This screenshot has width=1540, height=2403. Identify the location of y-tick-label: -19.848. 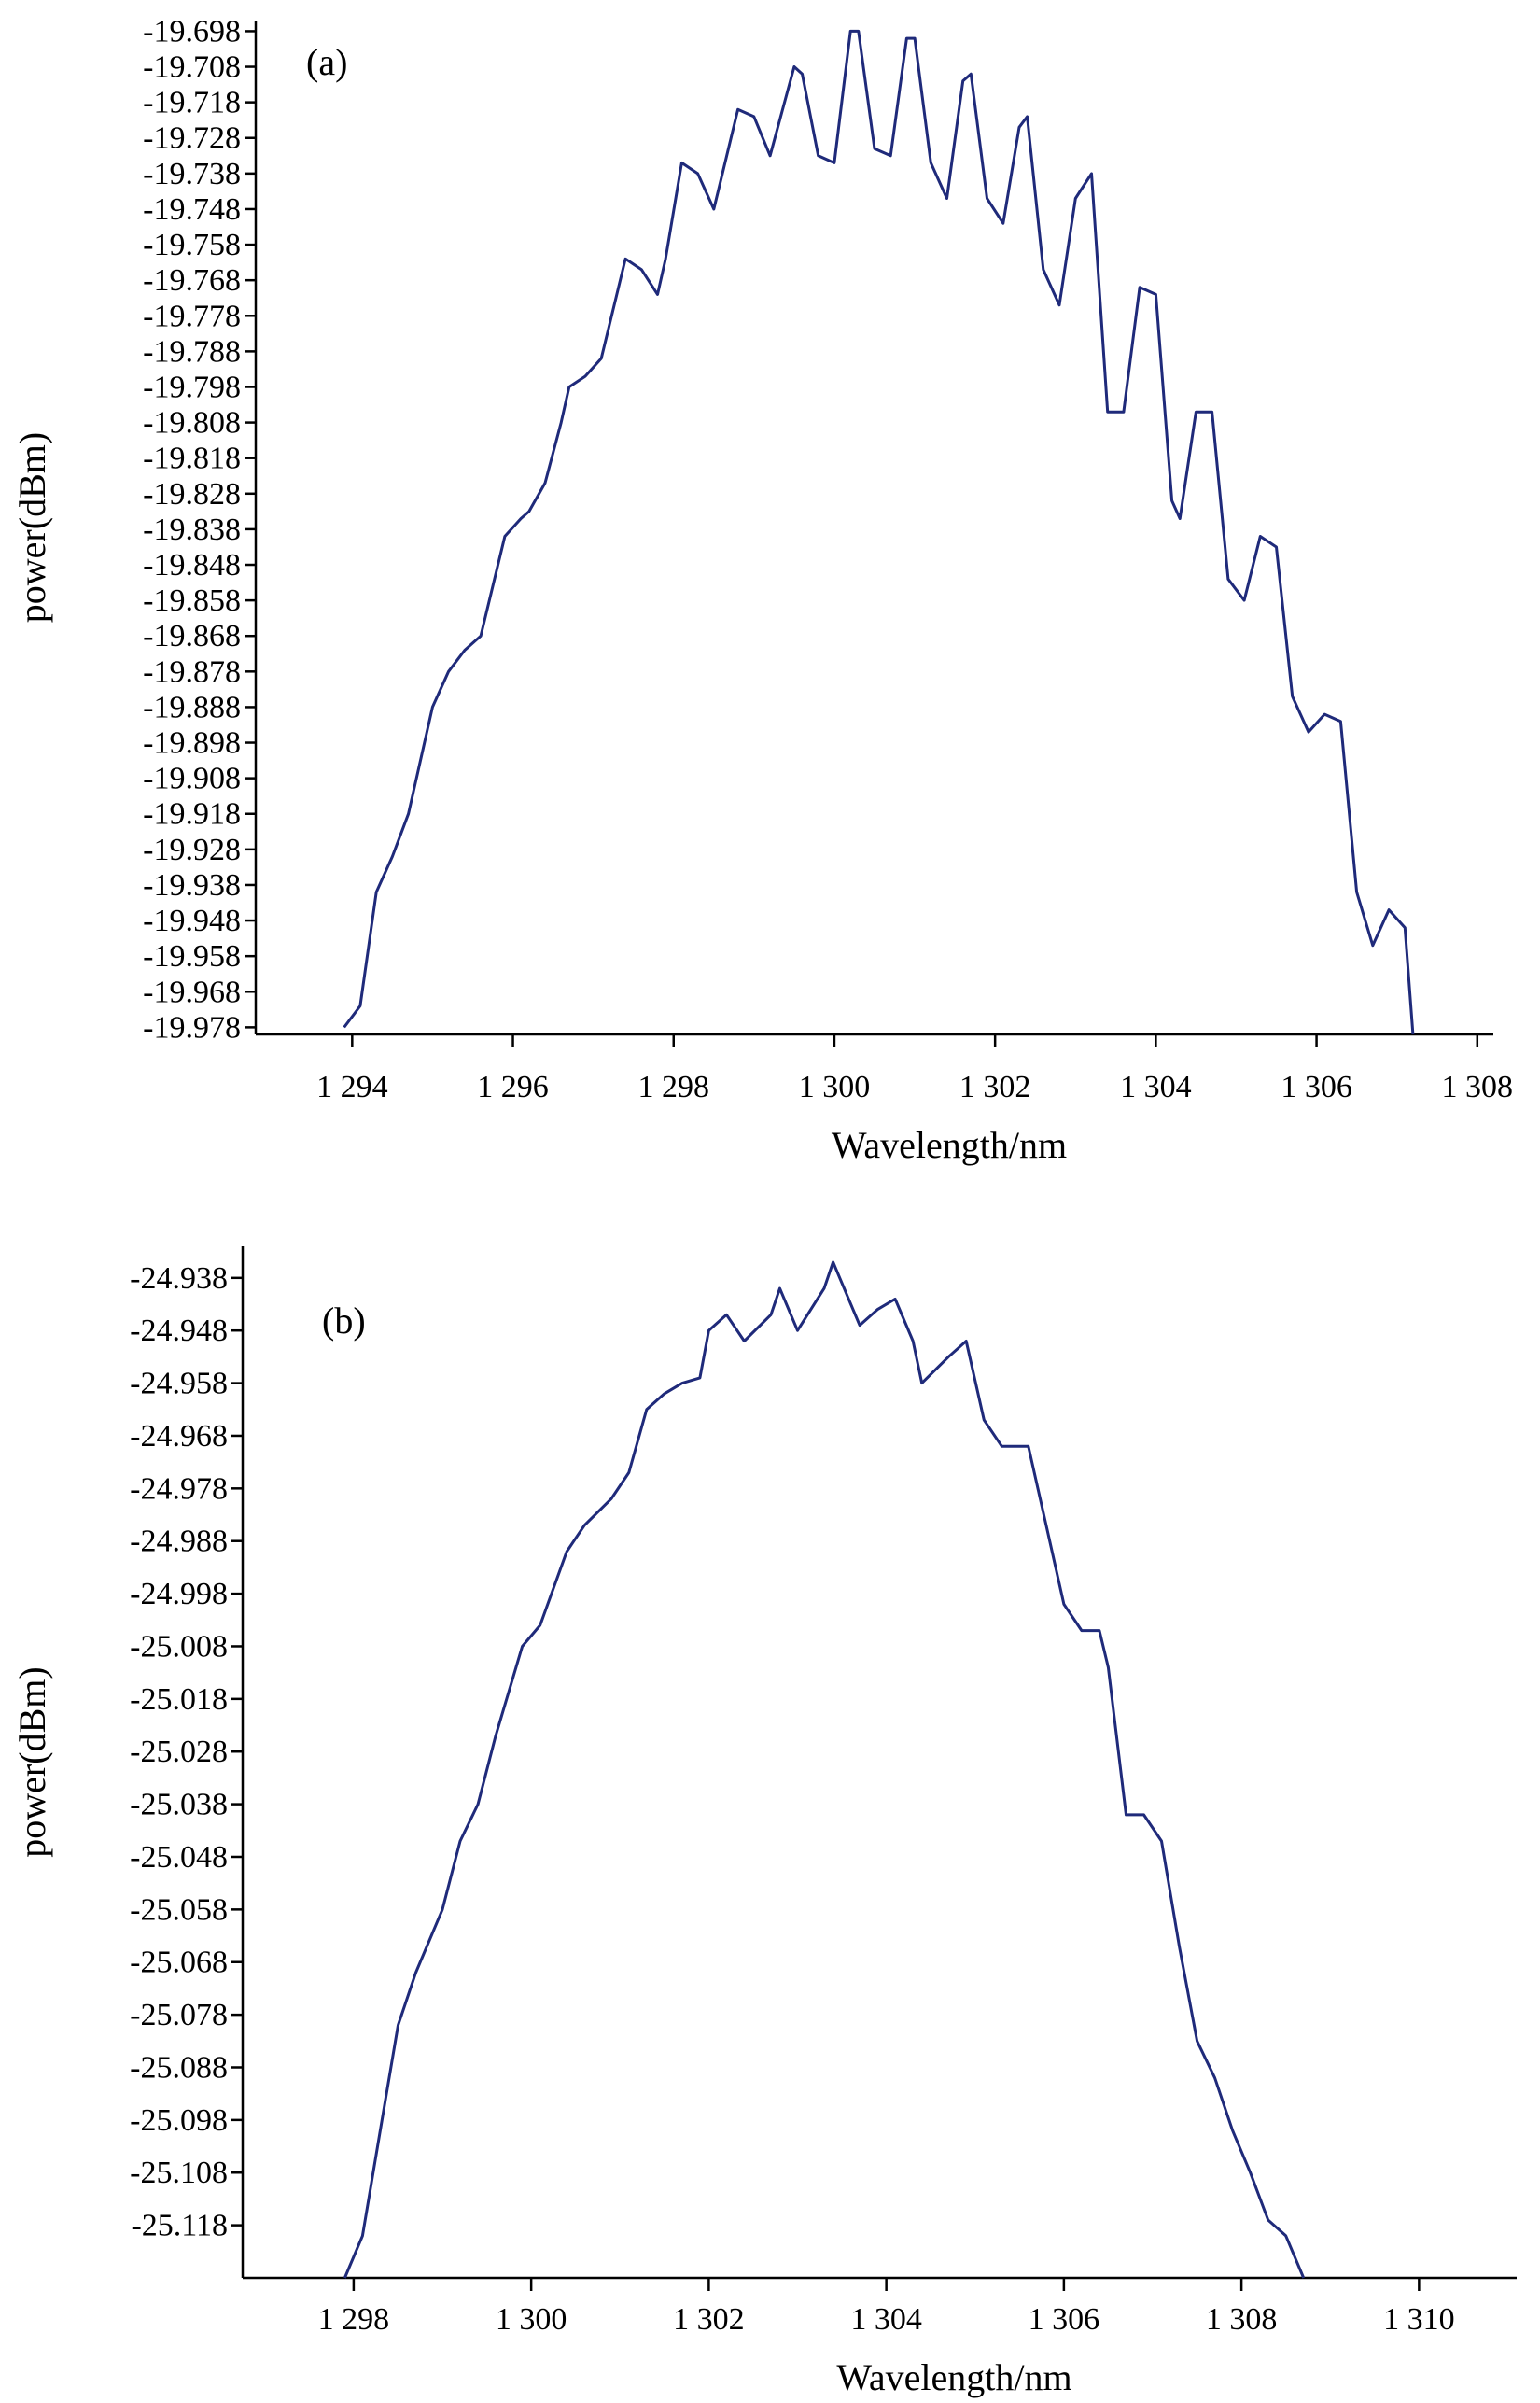
(192, 565).